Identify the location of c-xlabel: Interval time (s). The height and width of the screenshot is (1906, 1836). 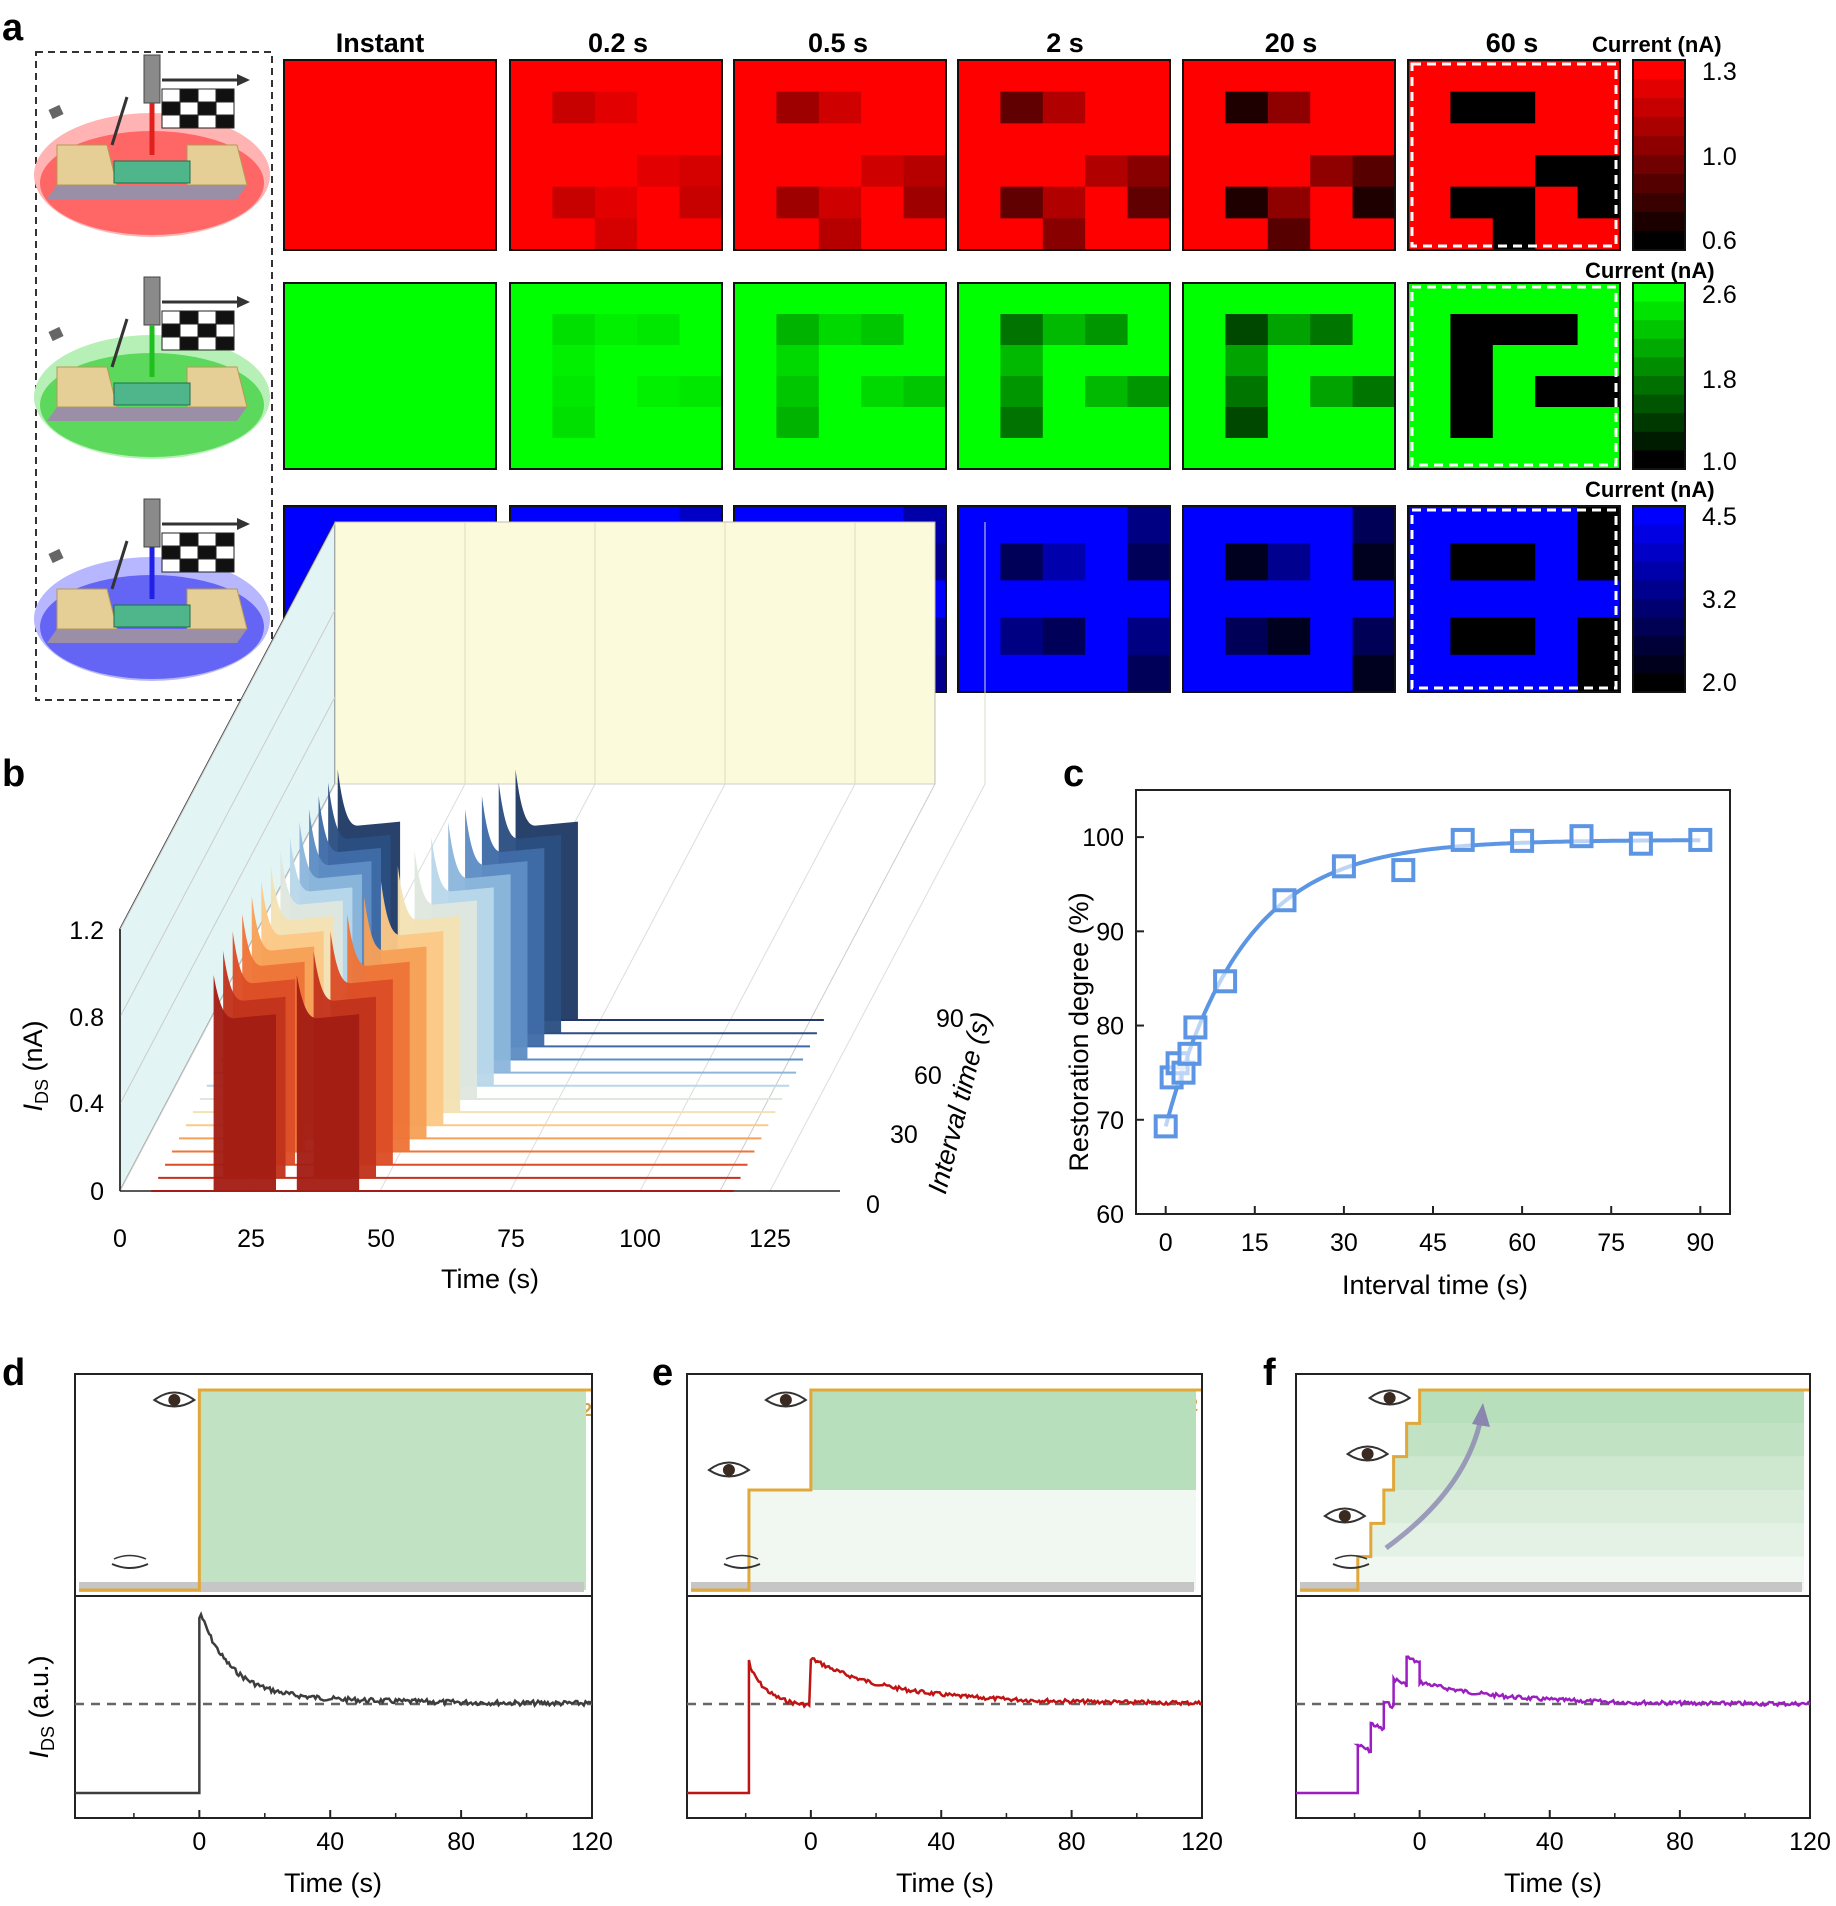
(1435, 1285).